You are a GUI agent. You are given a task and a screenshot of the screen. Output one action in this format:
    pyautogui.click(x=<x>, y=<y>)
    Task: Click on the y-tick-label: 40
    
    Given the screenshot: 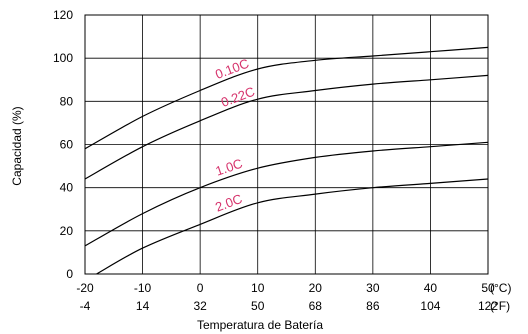 What is the action you would take?
    pyautogui.click(x=67, y=188)
    